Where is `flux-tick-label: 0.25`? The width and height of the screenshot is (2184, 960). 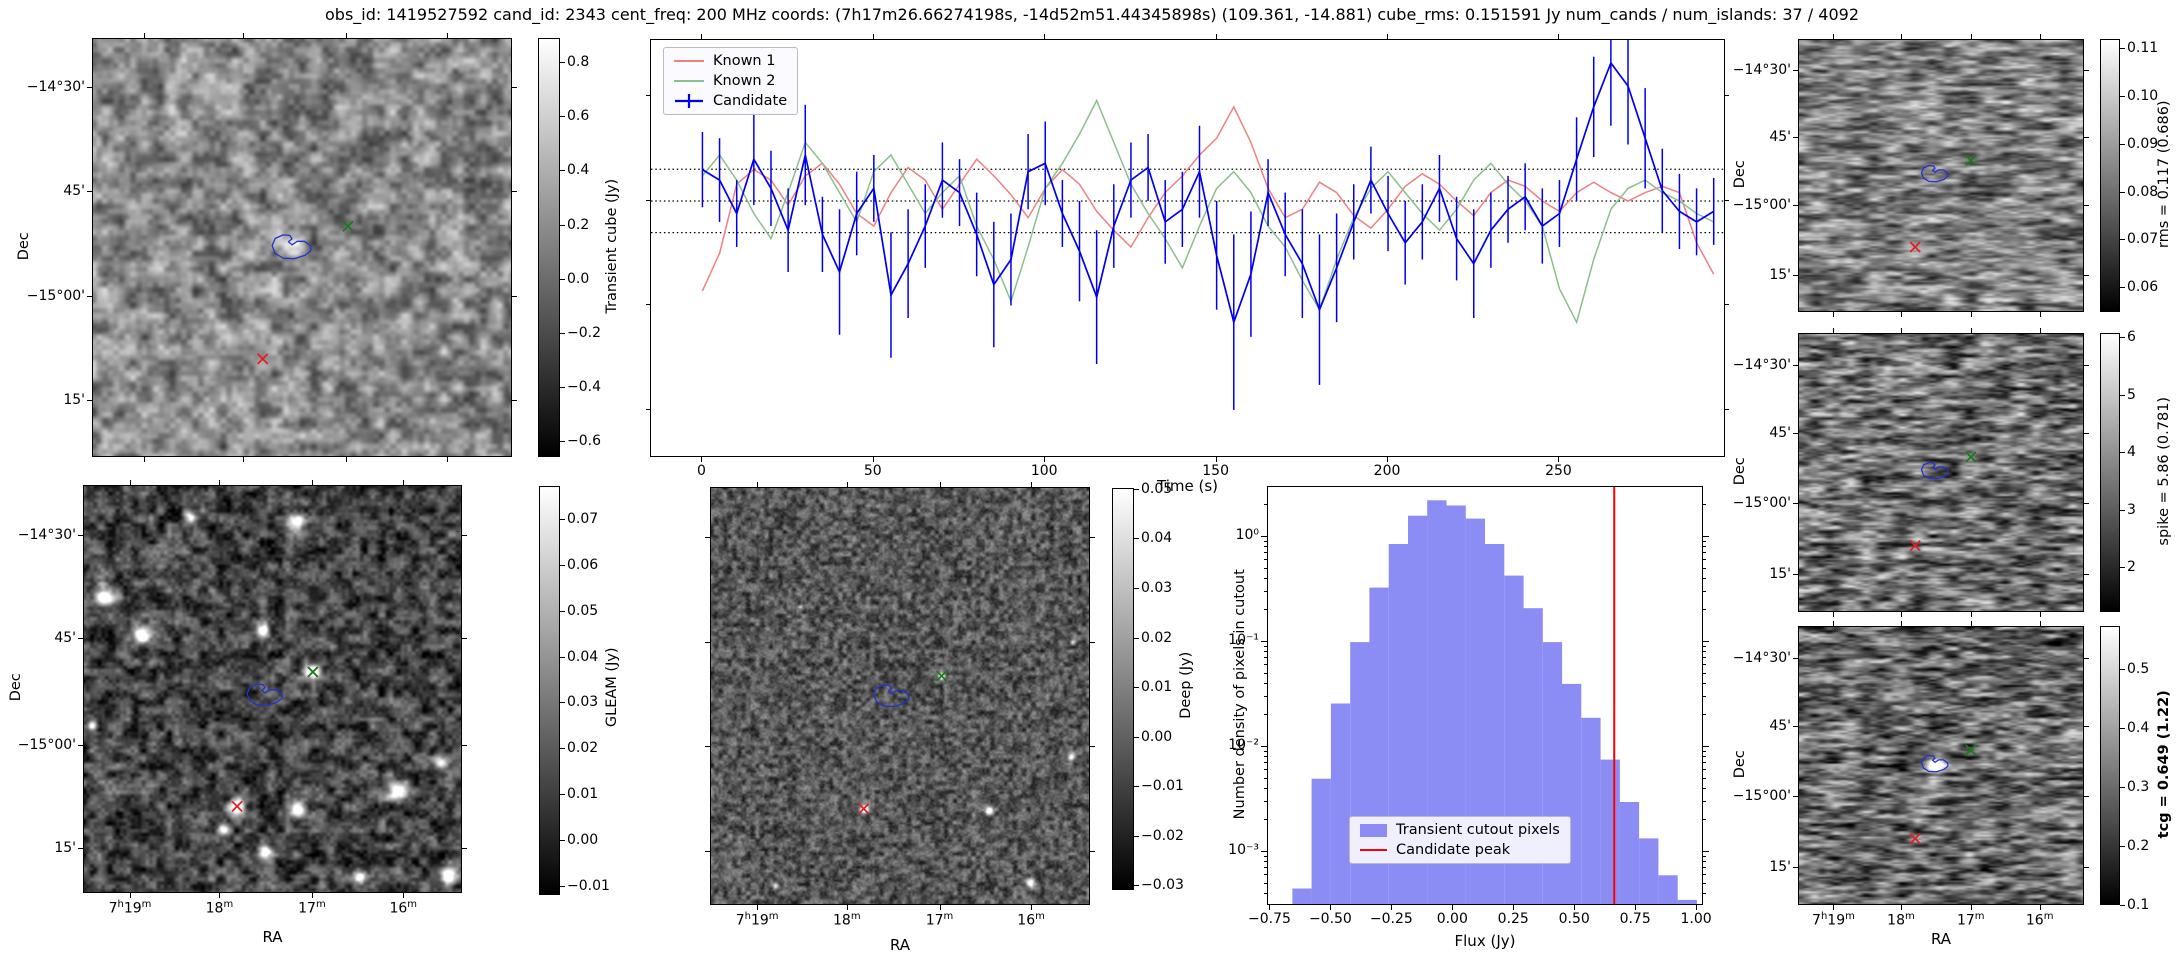
flux-tick-label: 0.25 is located at coordinates (1513, 919).